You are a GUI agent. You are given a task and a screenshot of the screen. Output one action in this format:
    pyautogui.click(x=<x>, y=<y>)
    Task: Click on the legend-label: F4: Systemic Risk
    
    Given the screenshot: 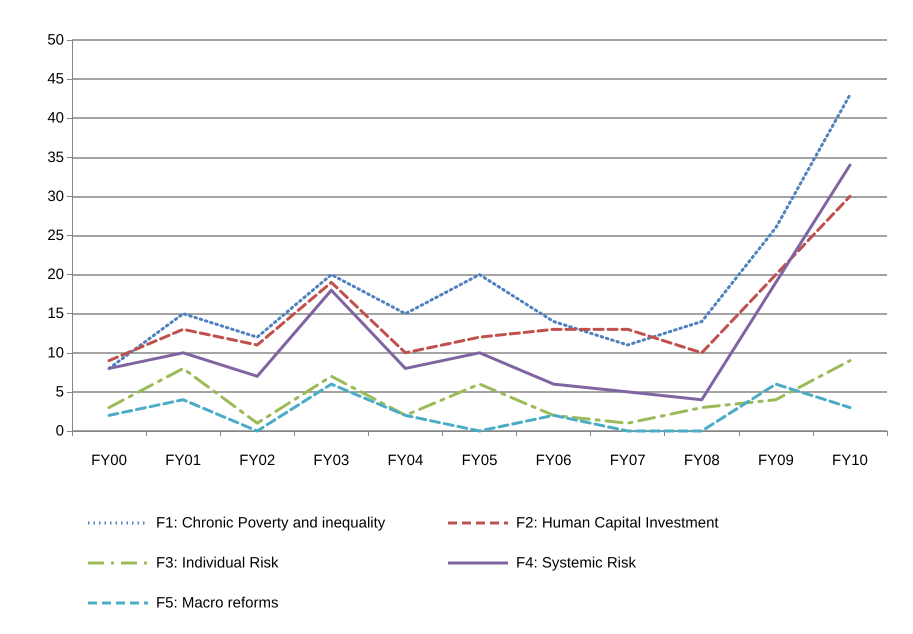 What is the action you would take?
    pyautogui.click(x=576, y=563)
    